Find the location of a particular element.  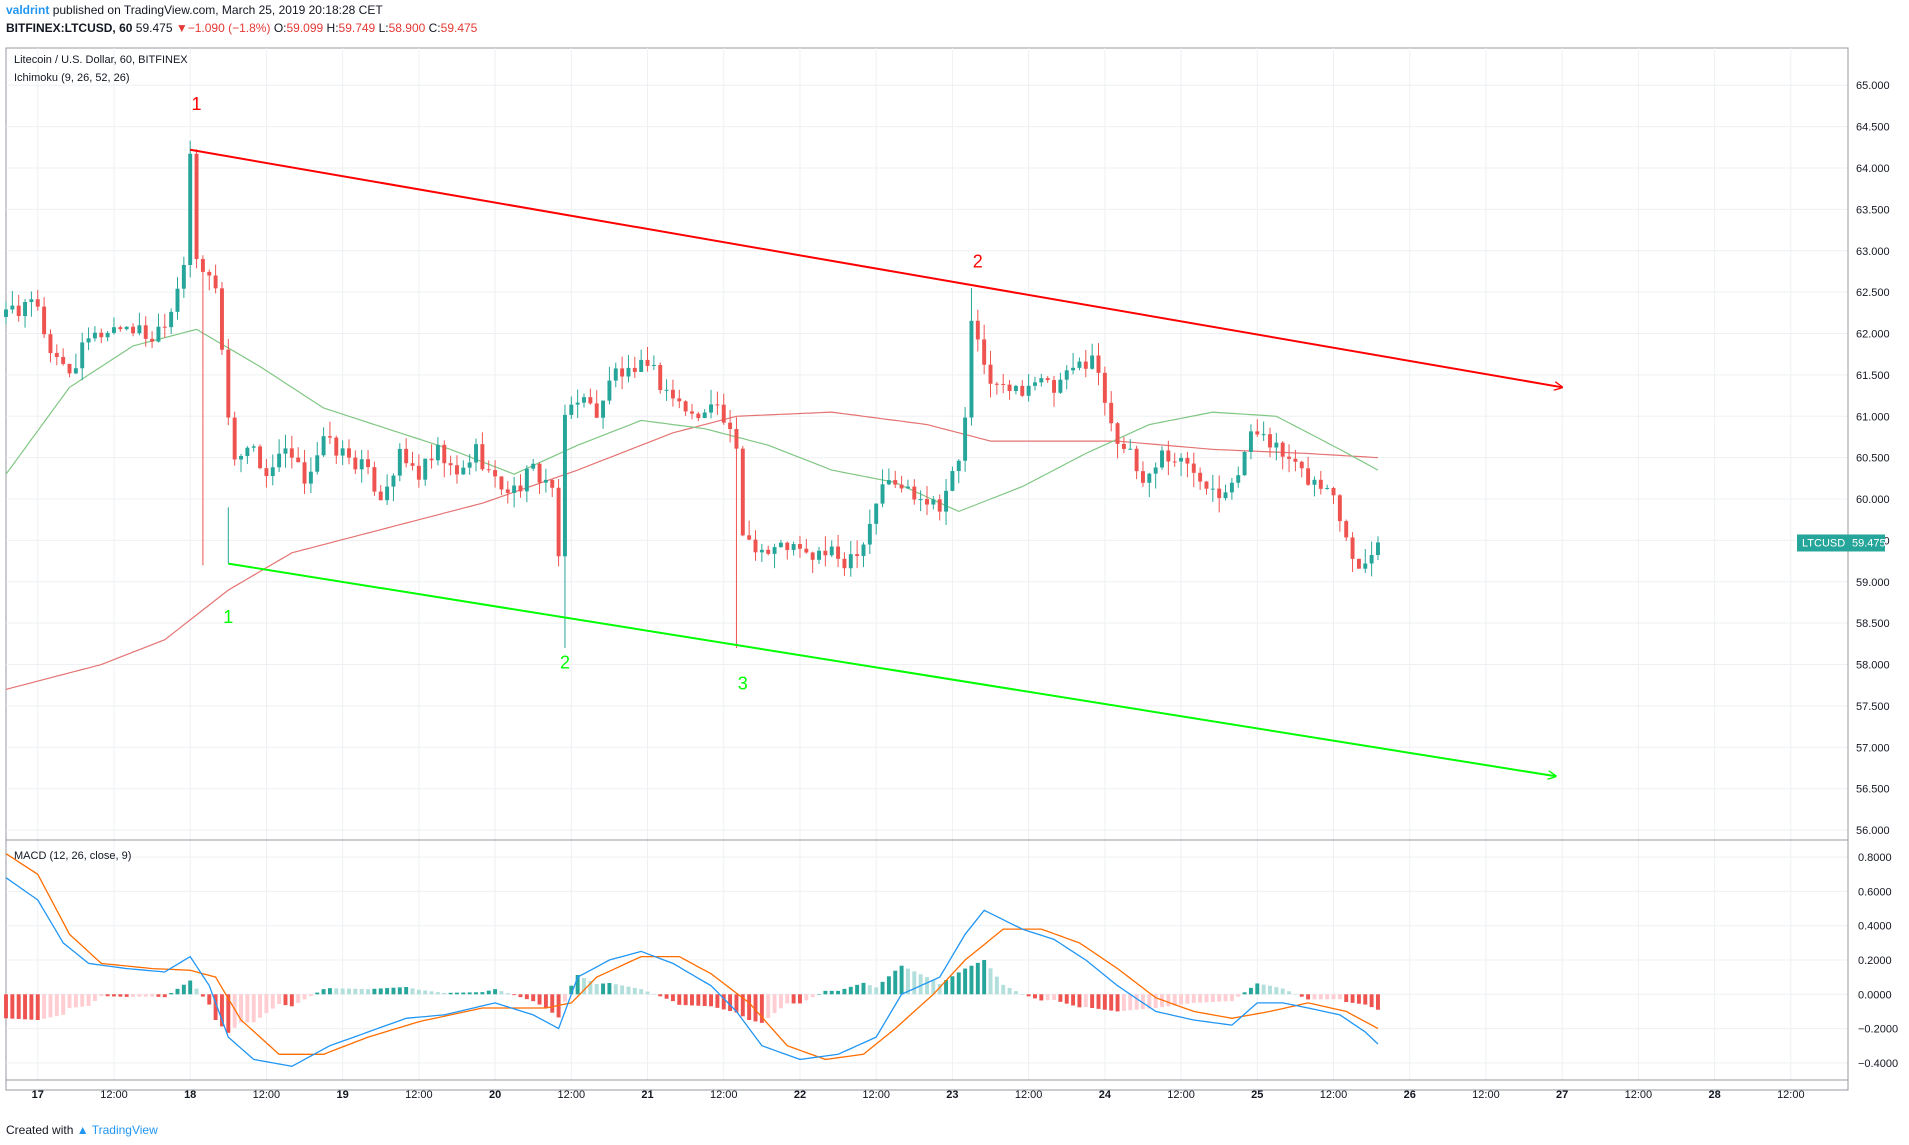

tradingview-logo-icon: ▲ is located at coordinates (82, 1130).